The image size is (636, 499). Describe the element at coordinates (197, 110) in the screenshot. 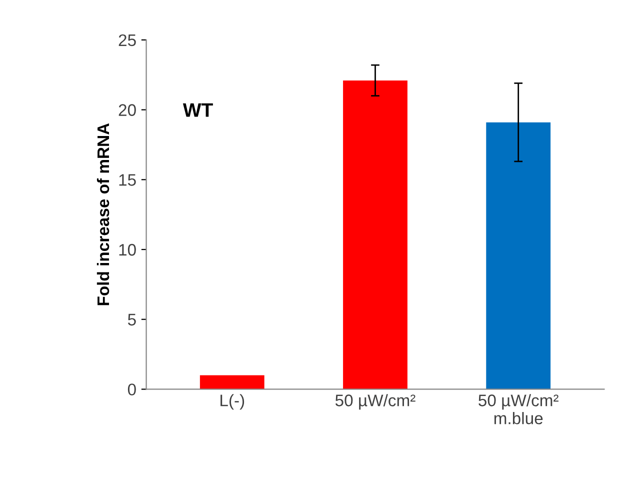

I see `annotation: WT` at that location.